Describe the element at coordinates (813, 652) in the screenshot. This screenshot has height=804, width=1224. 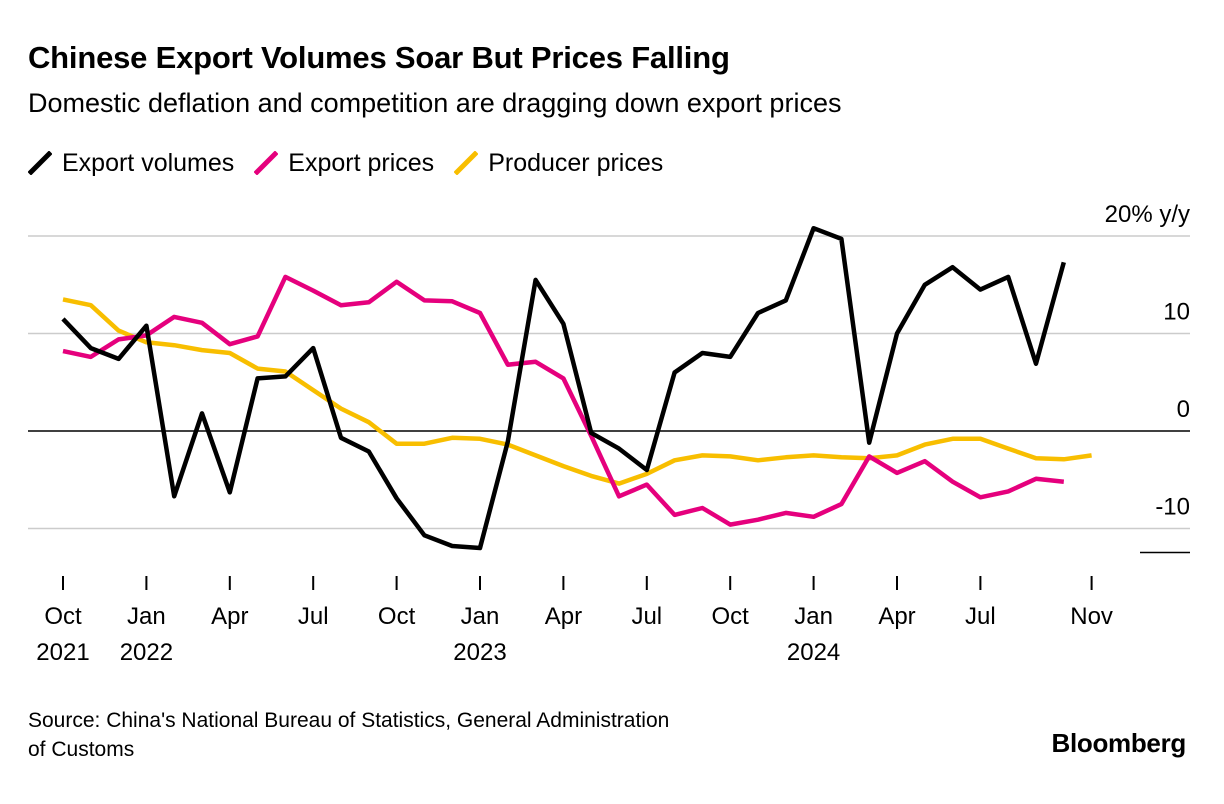
I see `x-tick-label-year: 2024` at that location.